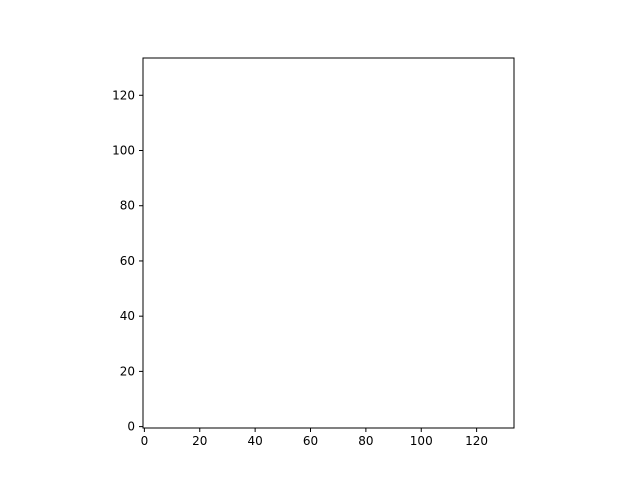 The height and width of the screenshot is (484, 640). What do you see at coordinates (199, 441) in the screenshot?
I see `x-tick-label: 20` at bounding box center [199, 441].